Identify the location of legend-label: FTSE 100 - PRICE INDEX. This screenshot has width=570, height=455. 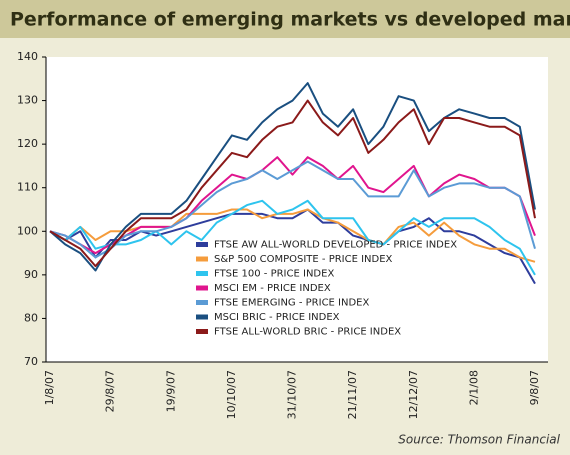
(274, 274).